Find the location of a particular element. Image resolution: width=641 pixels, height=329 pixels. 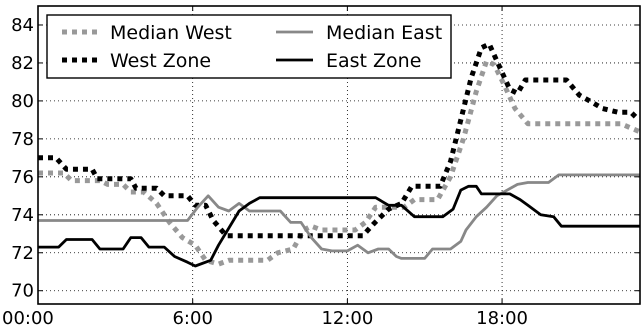

legend-label-west-zone: West Zone is located at coordinates (160, 61).